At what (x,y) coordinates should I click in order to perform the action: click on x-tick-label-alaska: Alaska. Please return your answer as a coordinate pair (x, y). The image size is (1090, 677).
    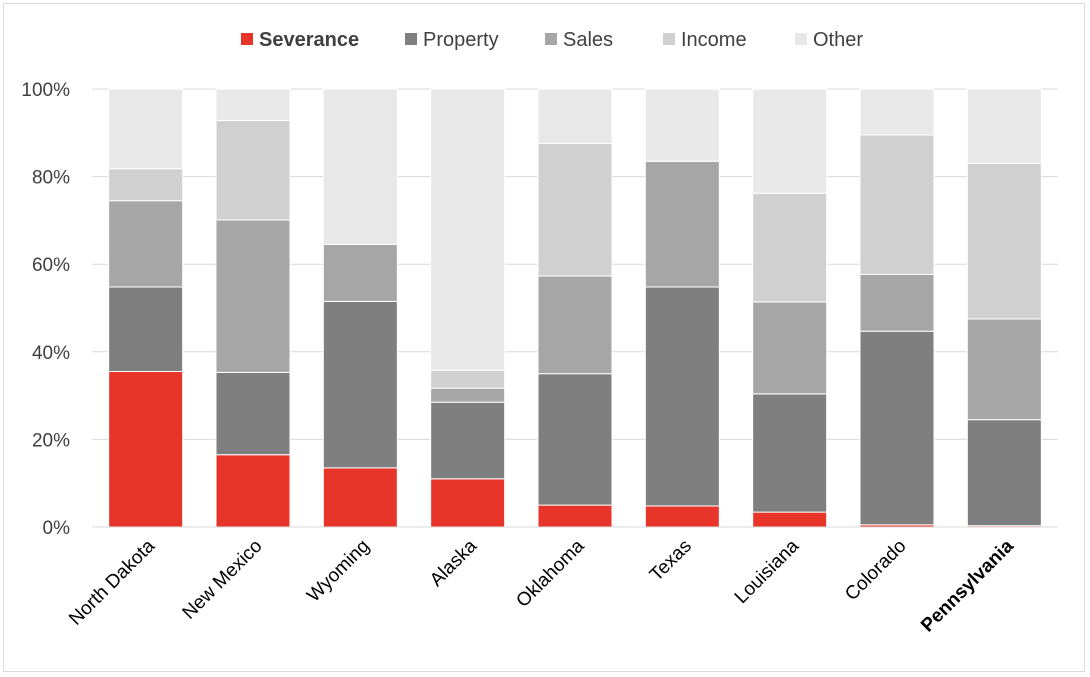
    Looking at the image, I should click on (453, 562).